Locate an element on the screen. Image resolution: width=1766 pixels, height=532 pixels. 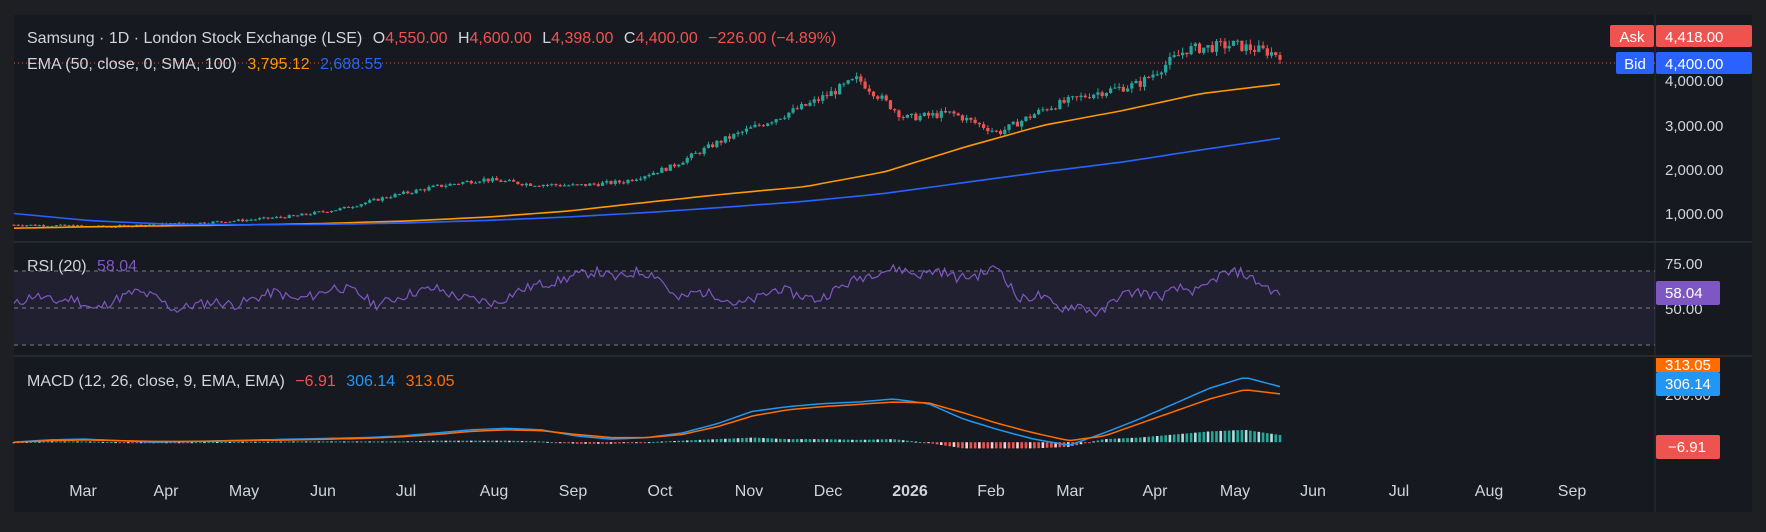
ema-legend-label: EMA (50, close, 0, SMA, 100) is located at coordinates (132, 64).